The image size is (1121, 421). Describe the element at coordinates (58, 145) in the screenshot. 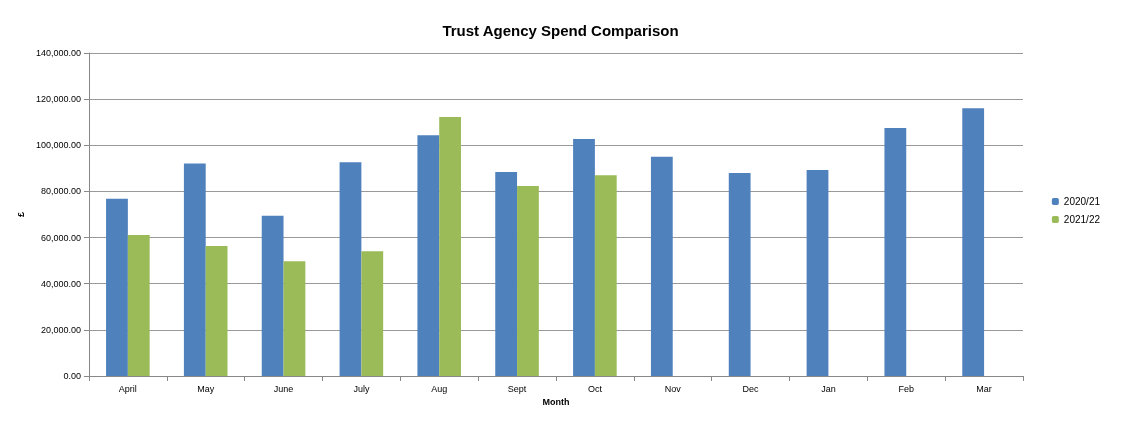

I see `y-tick-label: 100,000.00` at that location.